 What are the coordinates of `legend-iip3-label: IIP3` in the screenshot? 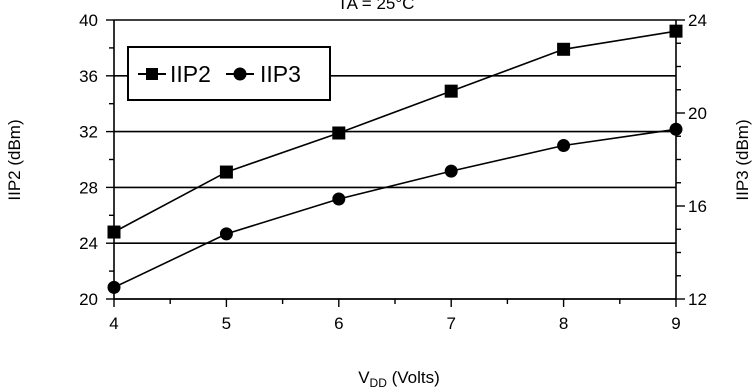 It's located at (280, 74).